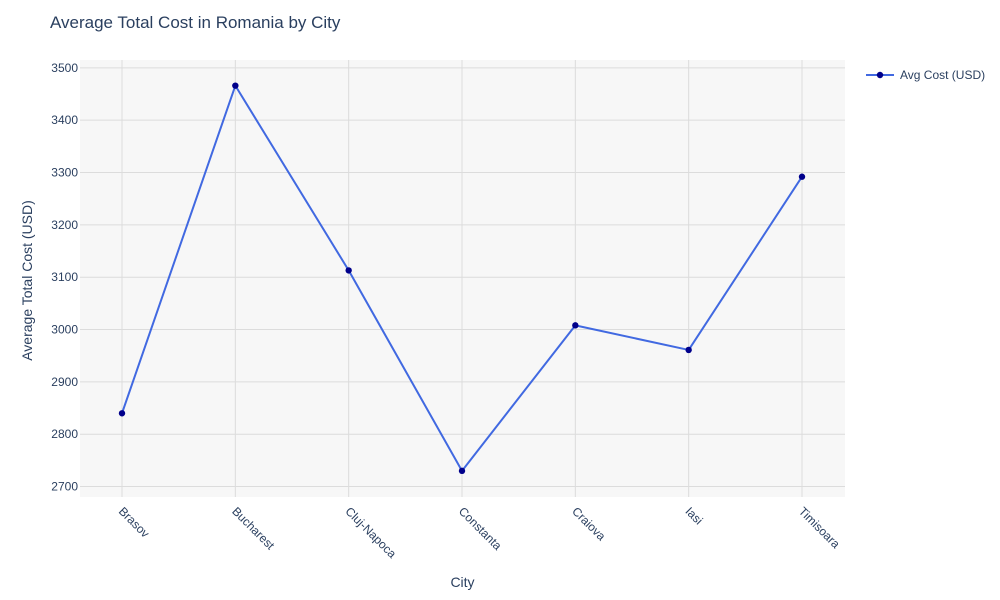  Describe the element at coordinates (64, 487) in the screenshot. I see `y-tick-label: 2700` at that location.